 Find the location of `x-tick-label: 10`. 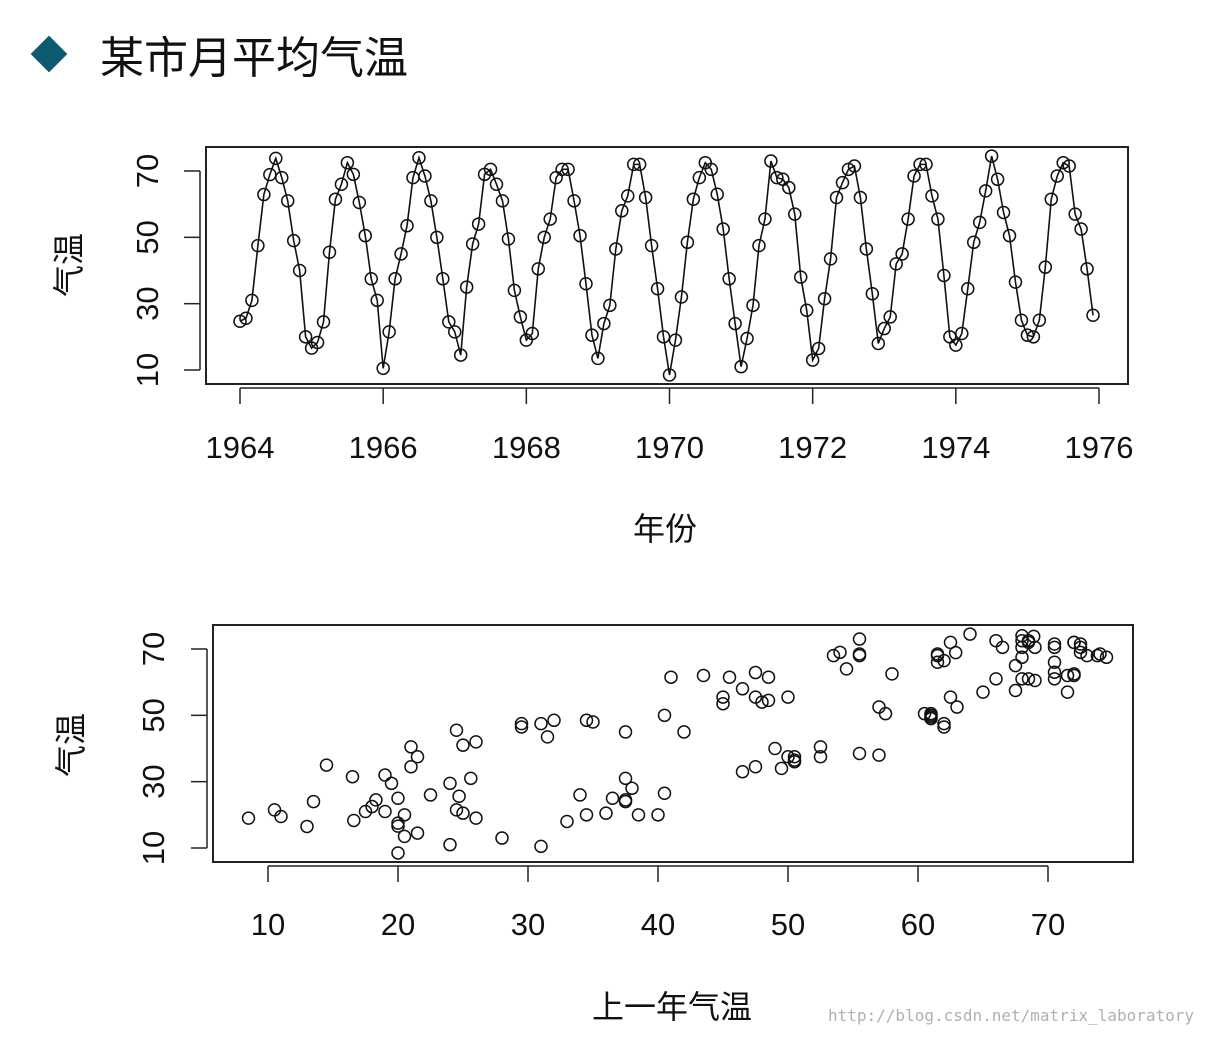

x-tick-label: 10 is located at coordinates (268, 924).